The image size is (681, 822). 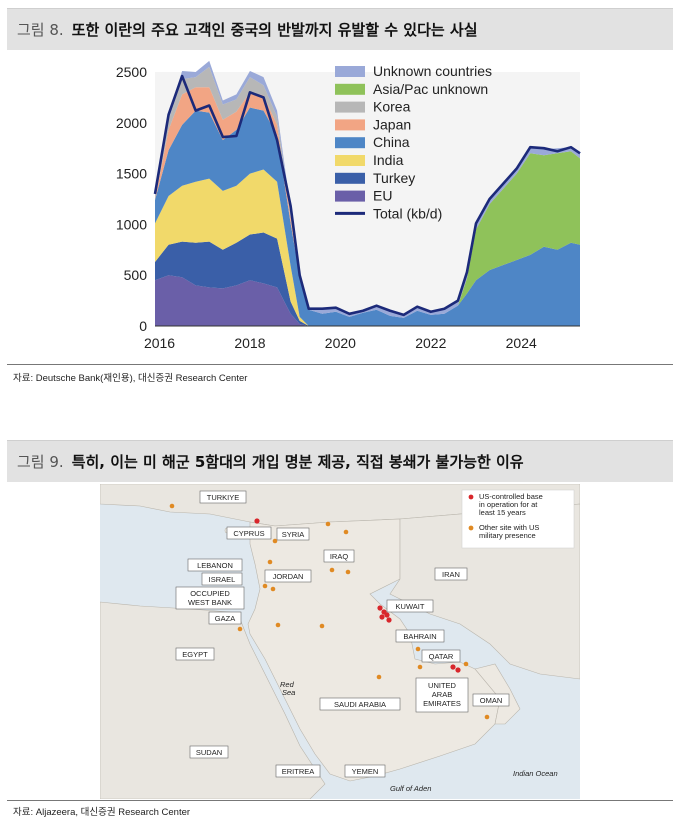 What do you see at coordinates (340, 343) in the screenshot?
I see `x-tick-label: 2020` at bounding box center [340, 343].